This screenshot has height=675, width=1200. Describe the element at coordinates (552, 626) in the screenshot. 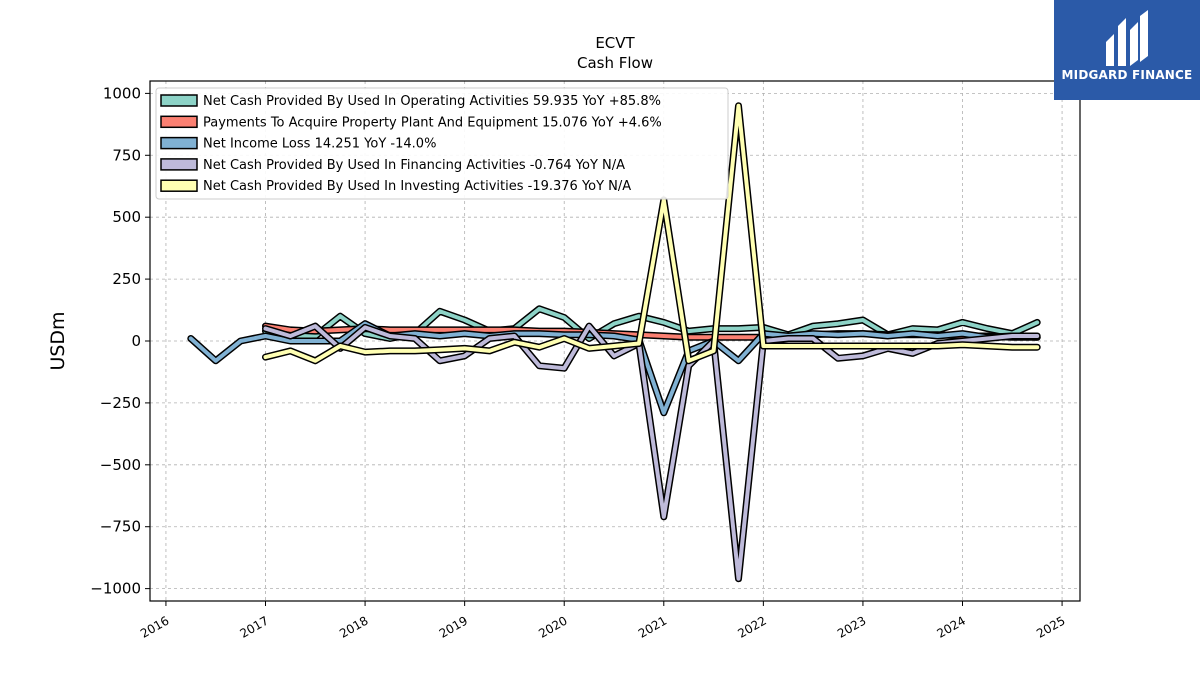

I see `x-tick-label: 2020` at that location.